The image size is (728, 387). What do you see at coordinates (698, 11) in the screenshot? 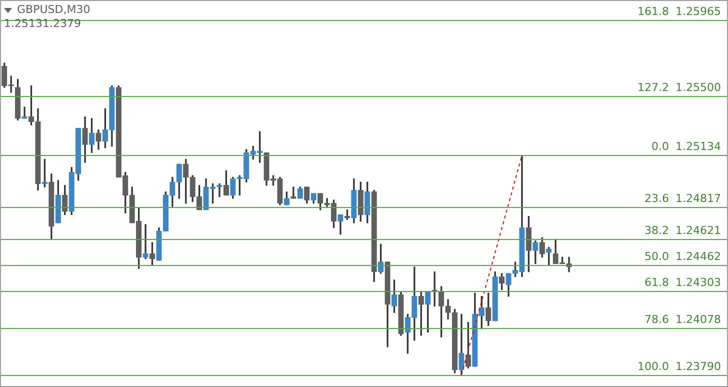
I see `y-tick-label: 1.25965` at bounding box center [698, 11].